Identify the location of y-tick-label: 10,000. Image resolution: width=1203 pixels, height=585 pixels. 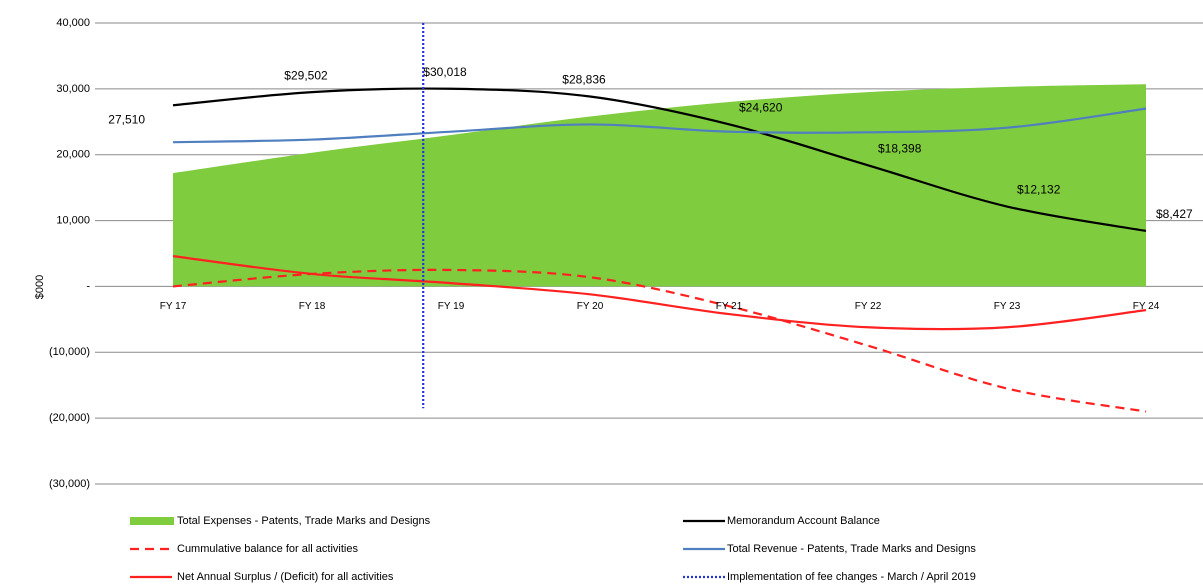
(73, 220).